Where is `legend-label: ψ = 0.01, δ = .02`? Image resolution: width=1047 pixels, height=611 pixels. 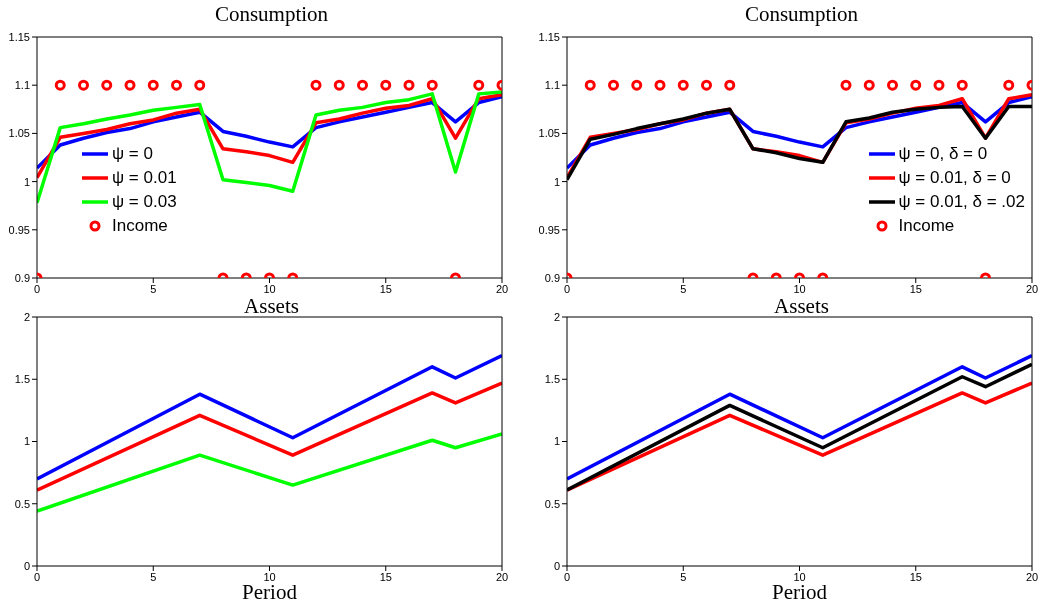
legend-label: ψ = 0.01, δ = .02 is located at coordinates (961, 202).